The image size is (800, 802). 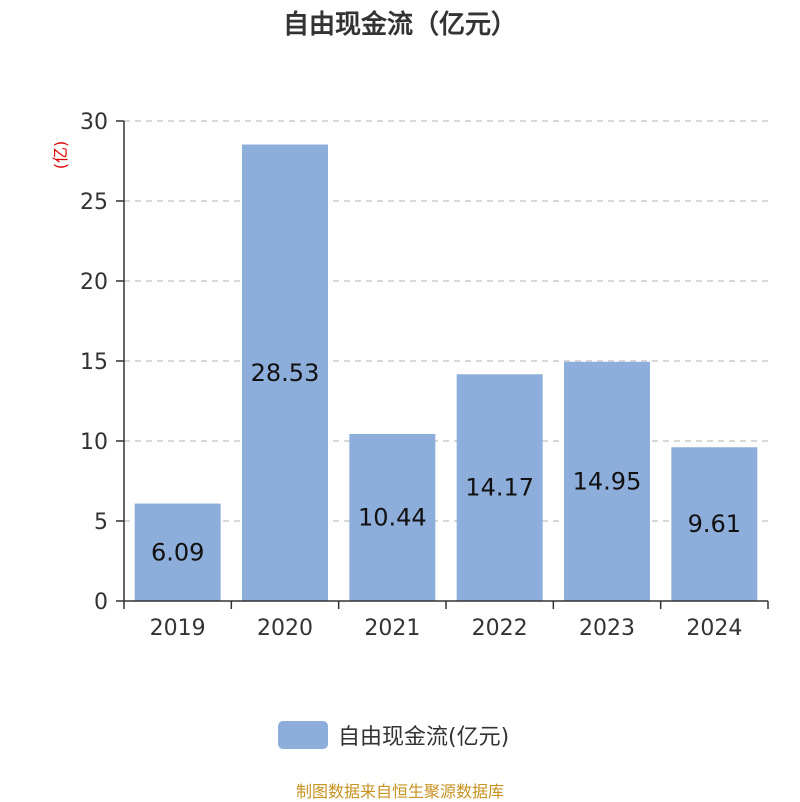 I want to click on bar-2023, so click(x=607, y=481).